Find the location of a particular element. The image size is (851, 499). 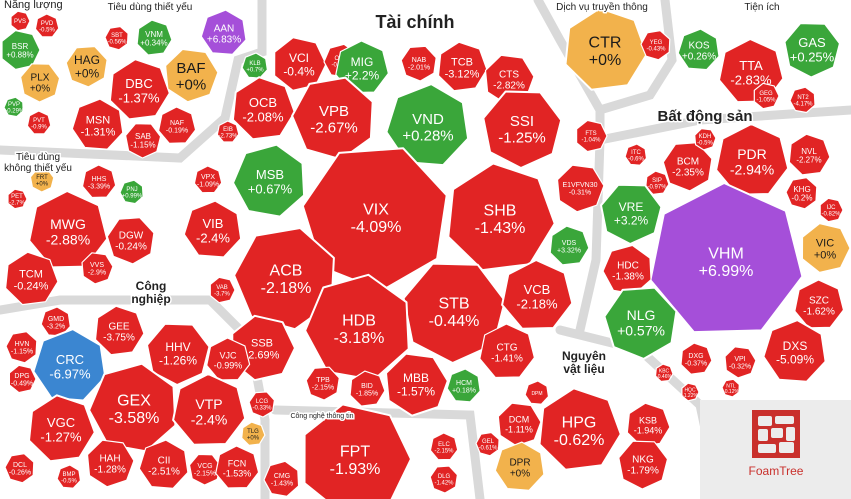

stock-cell-lcg: LCG-0.33% is located at coordinates (261, 404).